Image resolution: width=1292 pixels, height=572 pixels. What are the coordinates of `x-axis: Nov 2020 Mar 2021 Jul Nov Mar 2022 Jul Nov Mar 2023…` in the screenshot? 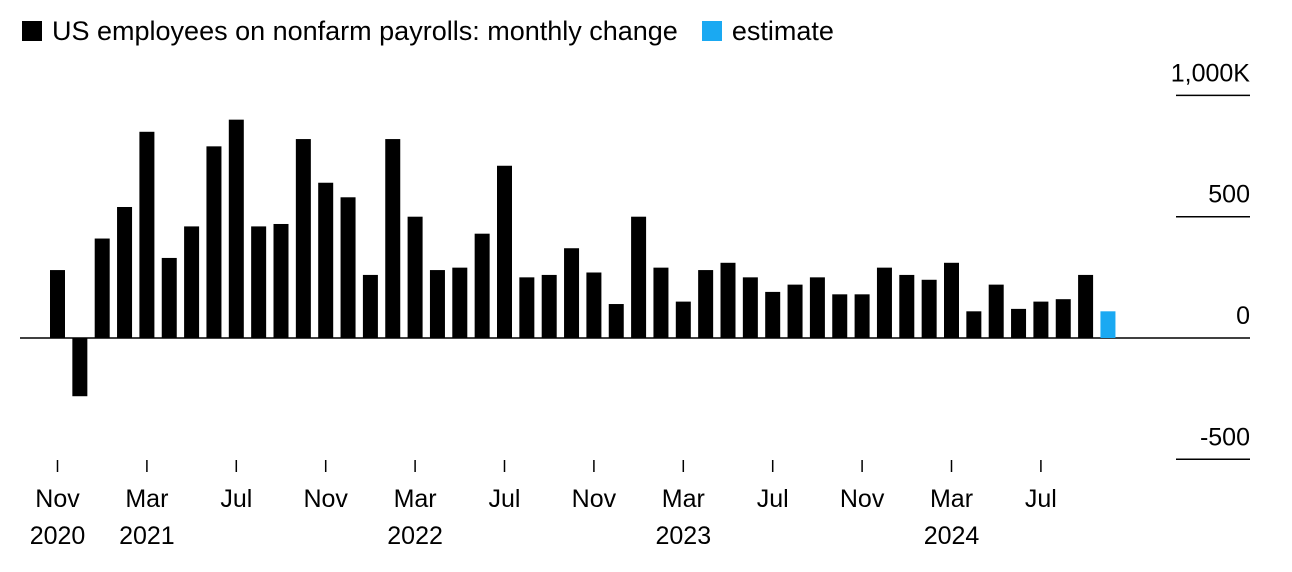 It's located at (543, 505).